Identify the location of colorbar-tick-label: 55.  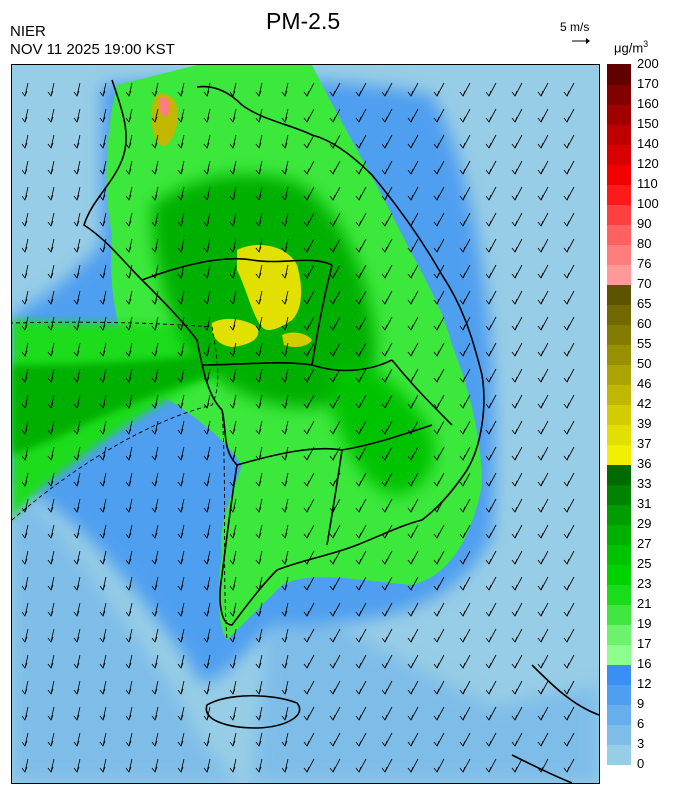
(644, 343).